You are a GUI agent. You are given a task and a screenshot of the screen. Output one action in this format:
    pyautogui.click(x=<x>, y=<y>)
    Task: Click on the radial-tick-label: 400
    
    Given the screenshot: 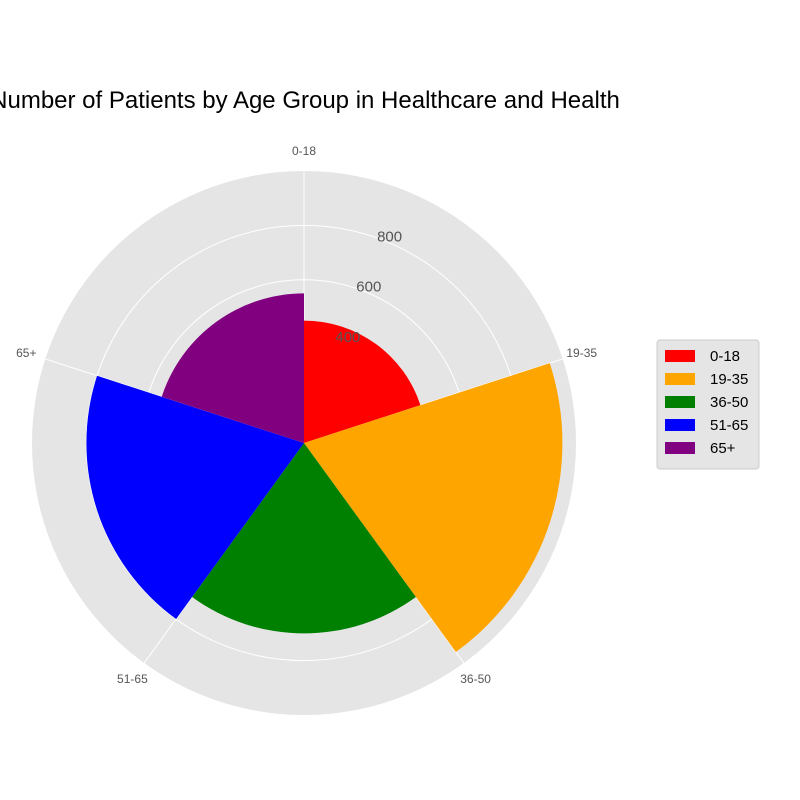 What is the action you would take?
    pyautogui.click(x=347, y=337)
    